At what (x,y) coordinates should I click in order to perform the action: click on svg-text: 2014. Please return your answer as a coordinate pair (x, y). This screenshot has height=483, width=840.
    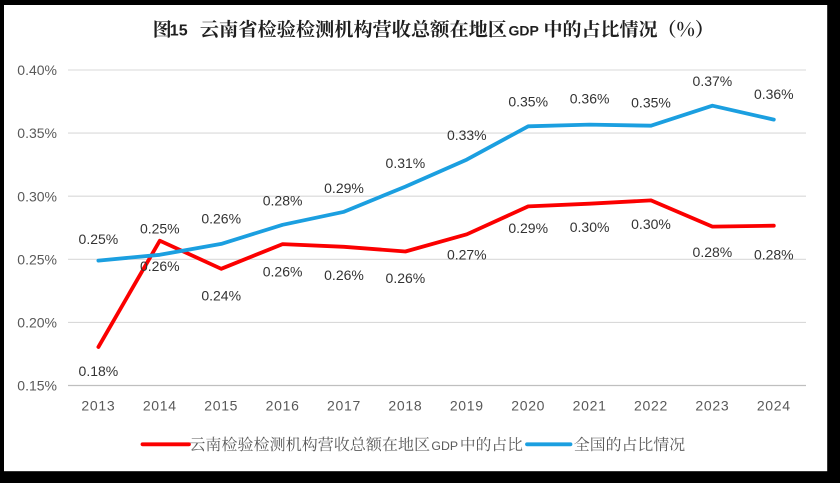
    Looking at the image, I should click on (160, 406).